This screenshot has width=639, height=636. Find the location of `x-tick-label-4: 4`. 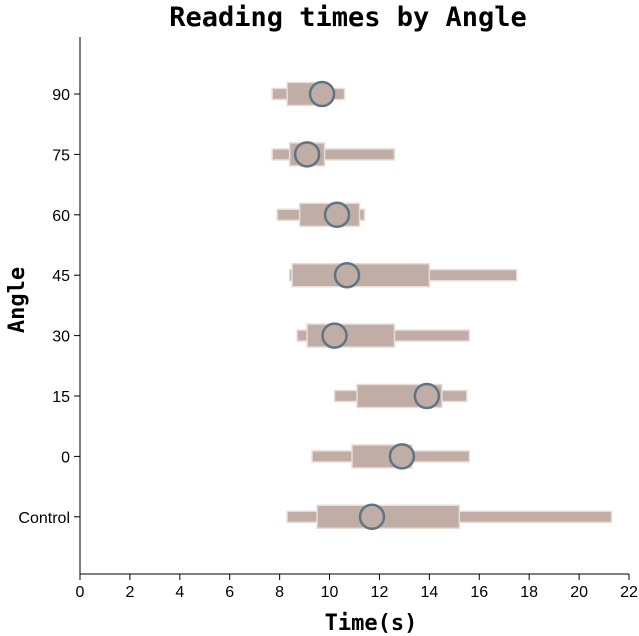

x-tick-label-4: 4 is located at coordinates (179, 592).